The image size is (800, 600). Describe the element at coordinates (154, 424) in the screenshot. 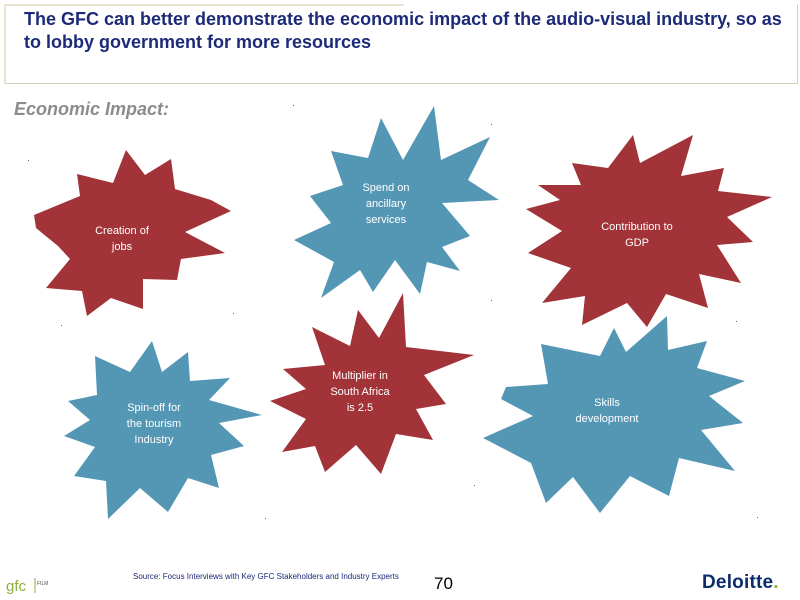

I see `burst-label-spin-off-tourism: Spin-off for the tourism Industry` at that location.